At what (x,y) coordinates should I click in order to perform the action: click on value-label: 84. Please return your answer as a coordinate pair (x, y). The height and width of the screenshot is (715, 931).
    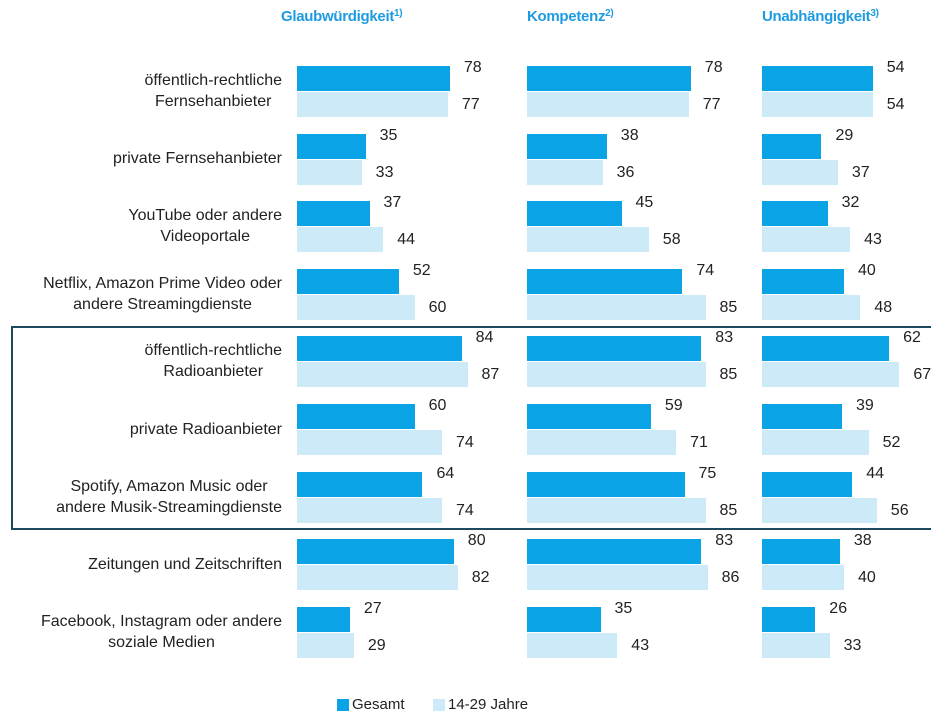
    Looking at the image, I should click on (484, 338).